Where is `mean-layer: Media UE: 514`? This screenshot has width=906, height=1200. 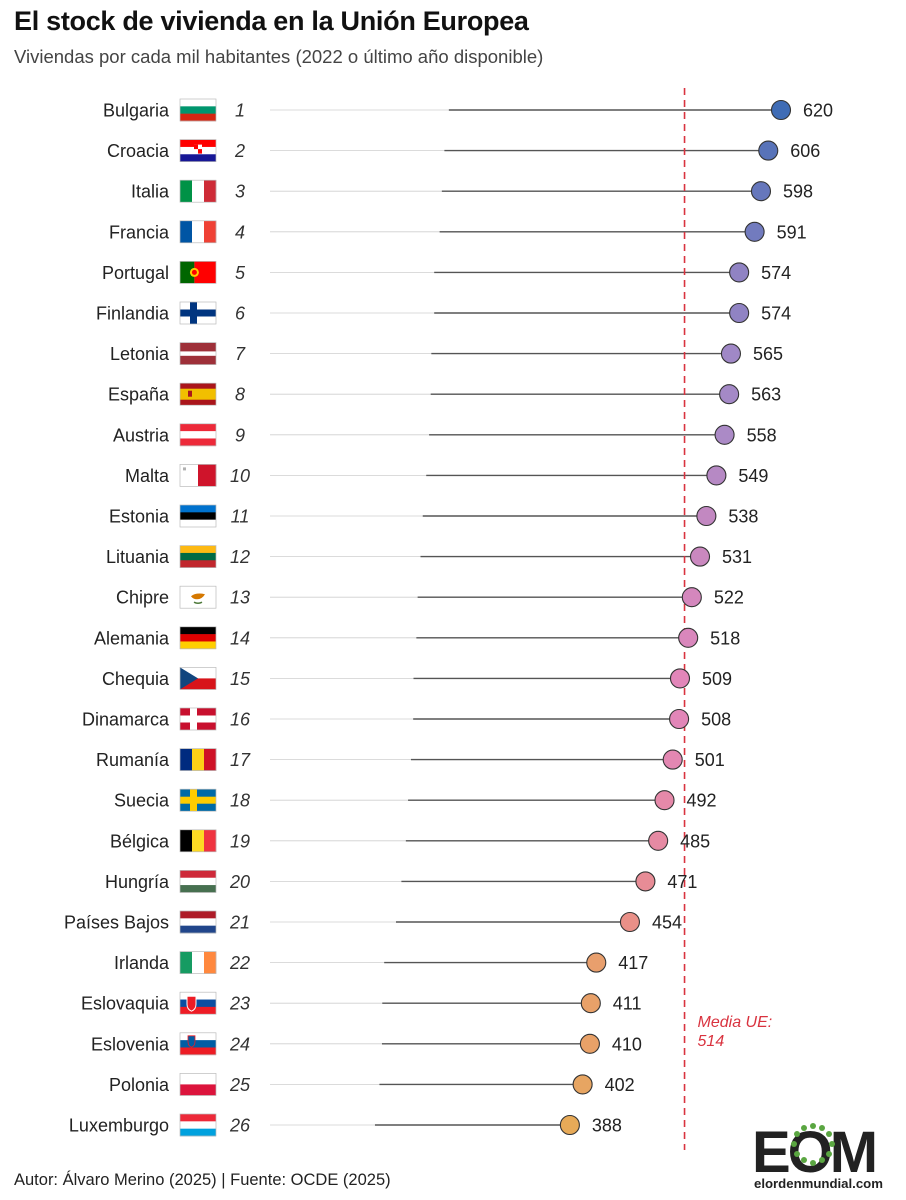
mean-layer: Media UE: 514 is located at coordinates (727, 619).